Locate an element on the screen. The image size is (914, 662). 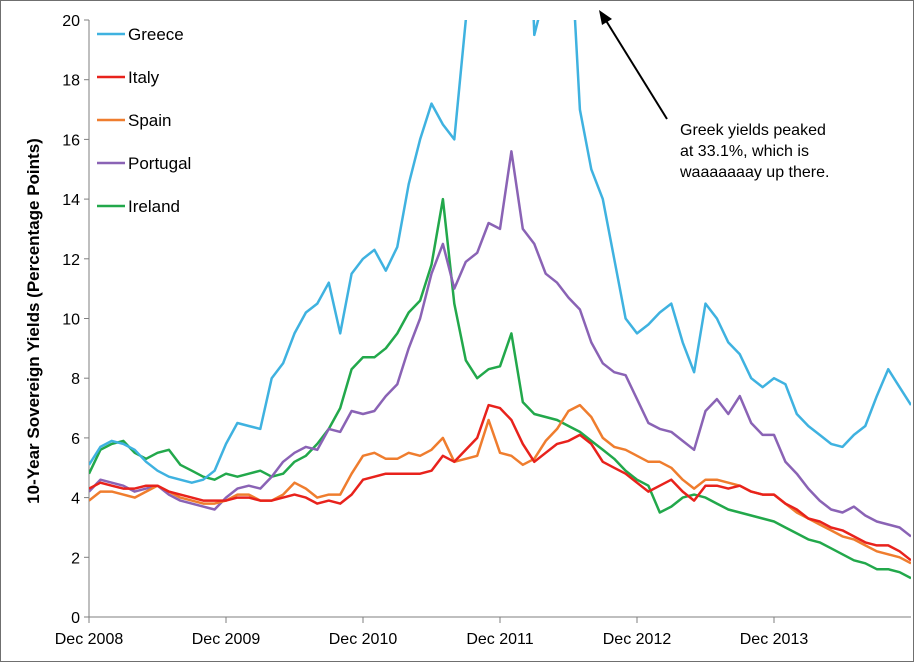
x-tick-label: Dec 2013 is located at coordinates (774, 639).